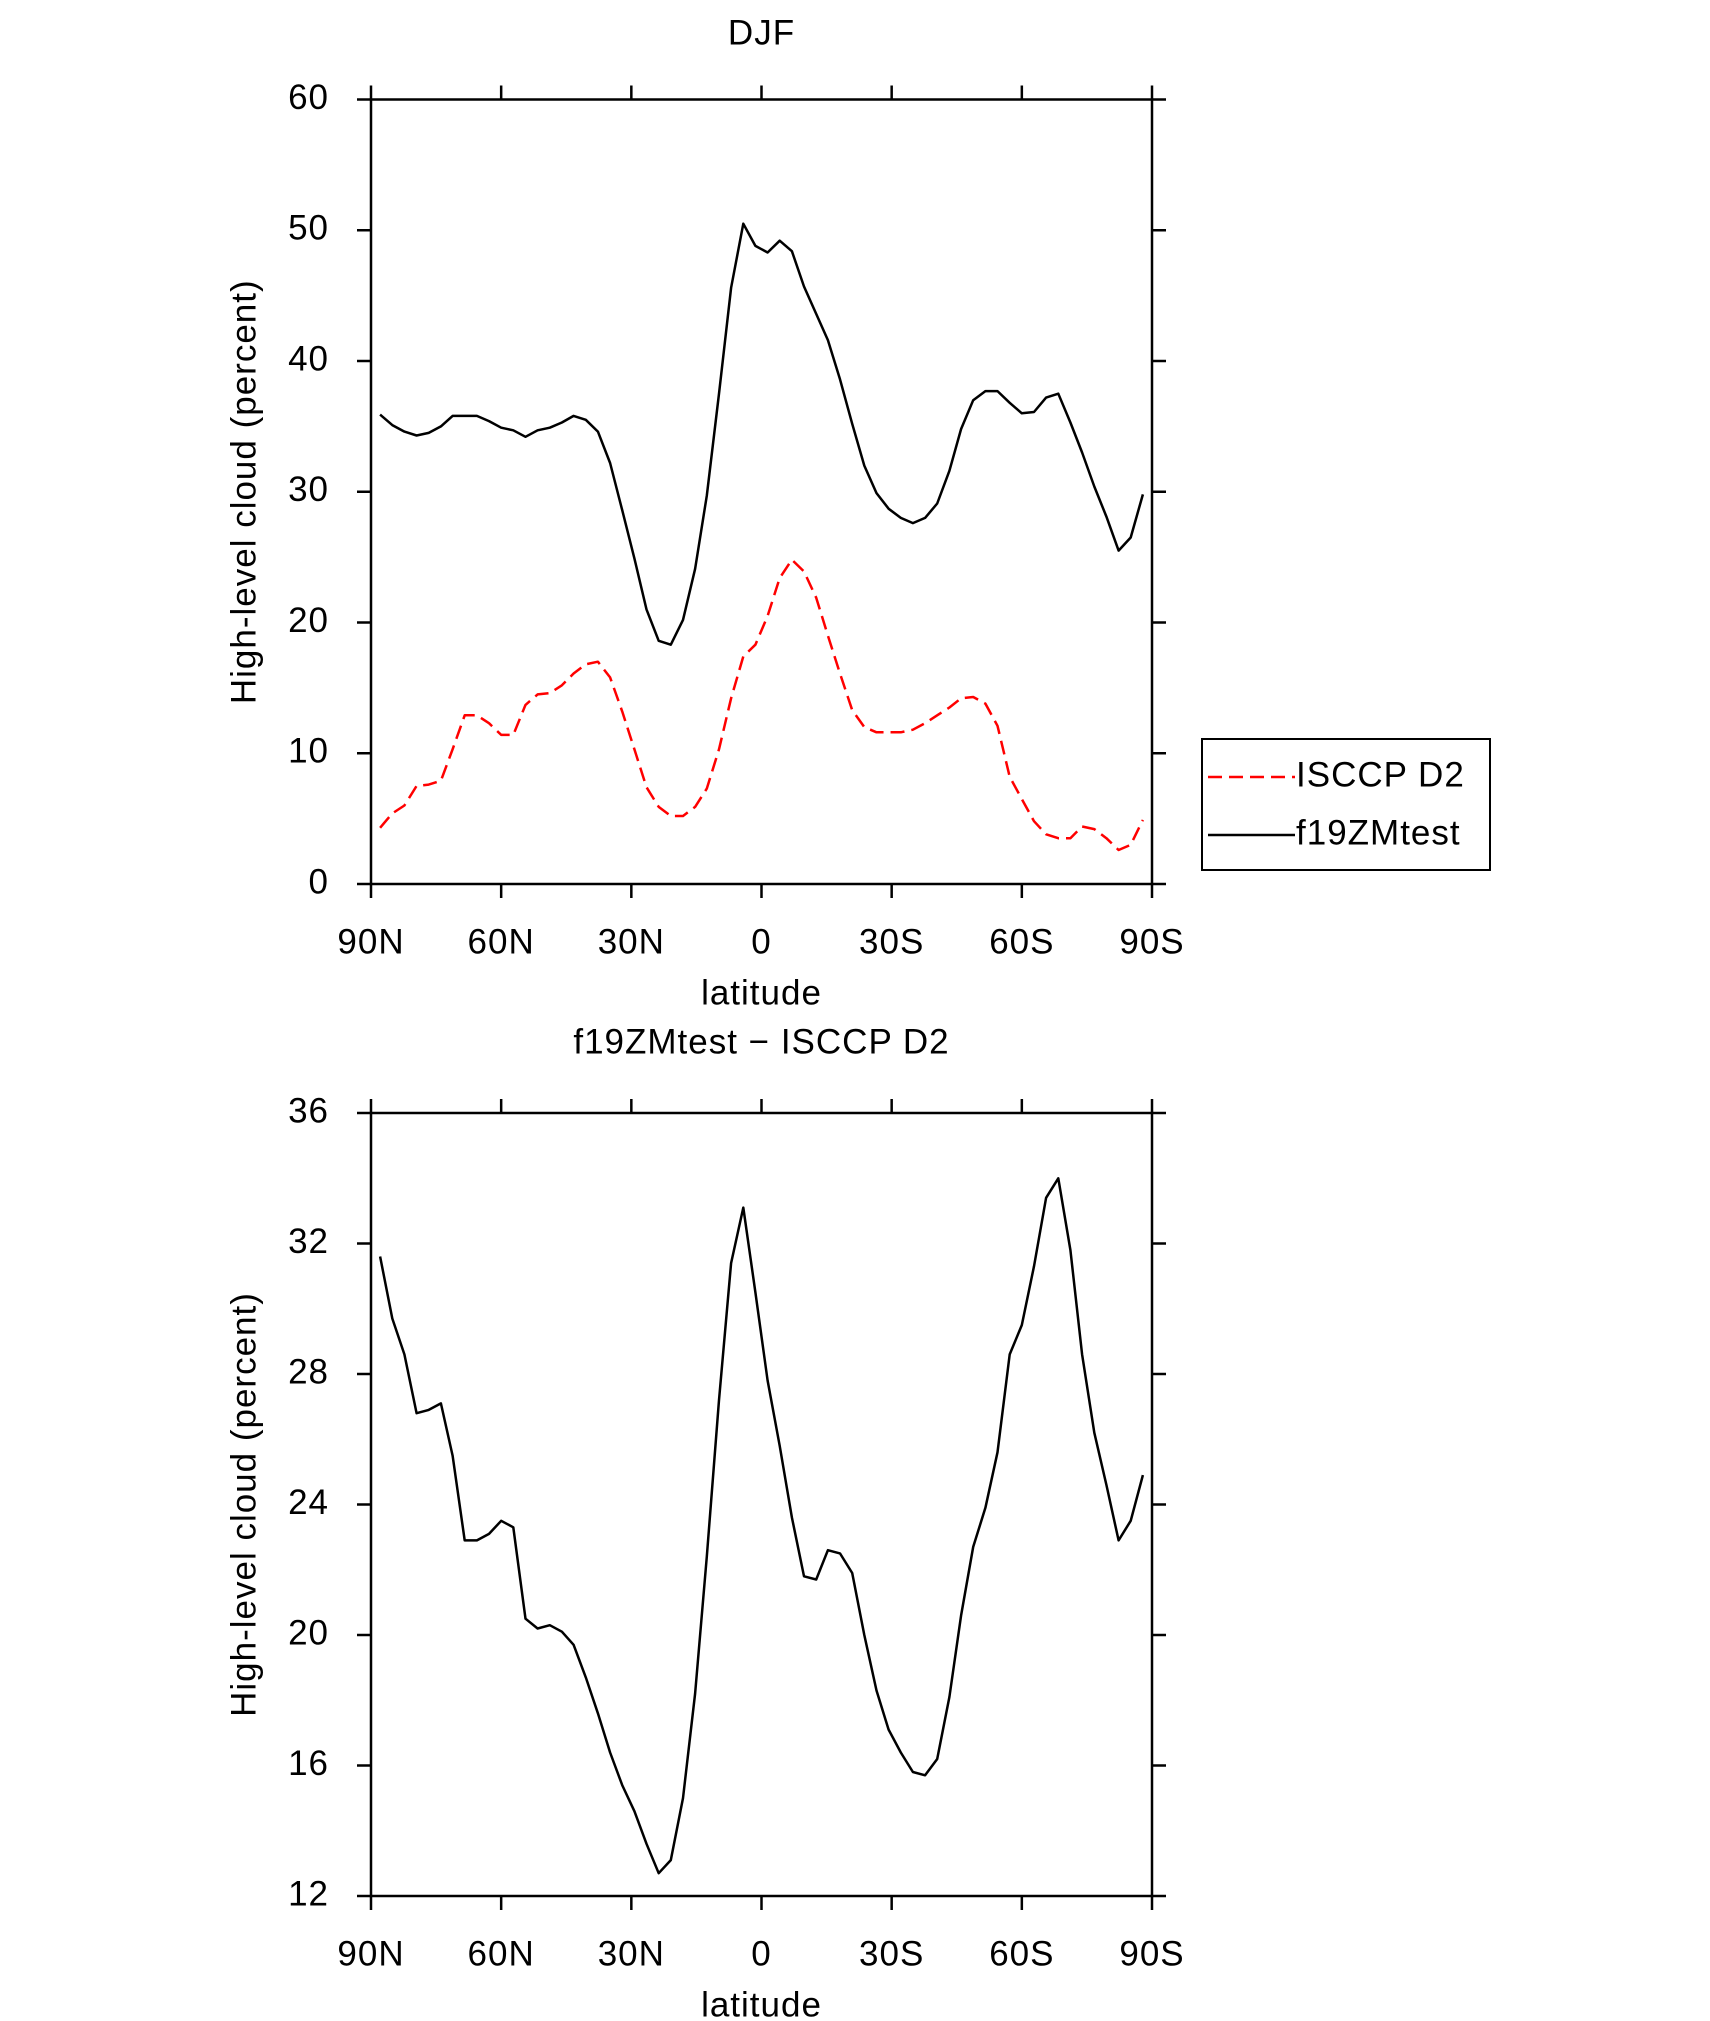 Image resolution: width=1710 pixels, height=2021 pixels. What do you see at coordinates (308, 1502) in the screenshot?
I see `y-tick-label: 24` at bounding box center [308, 1502].